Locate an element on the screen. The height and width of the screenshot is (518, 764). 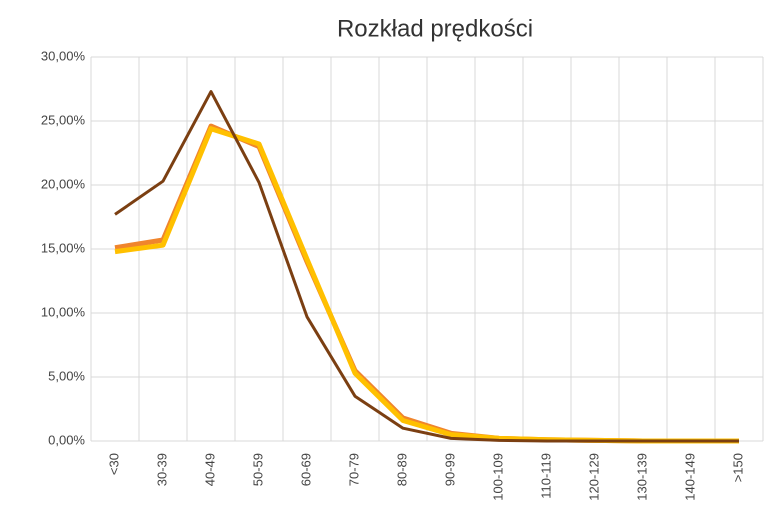
y-tick-label: 20,00% is located at coordinates (63, 183).